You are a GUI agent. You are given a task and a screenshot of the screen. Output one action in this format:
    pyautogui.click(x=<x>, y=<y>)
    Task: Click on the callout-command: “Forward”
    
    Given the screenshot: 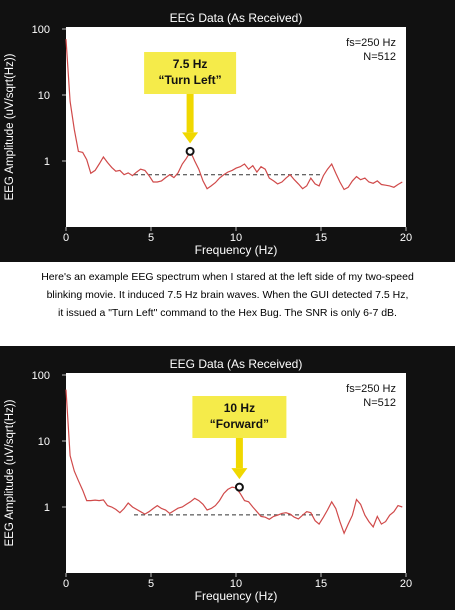 What is the action you would take?
    pyautogui.click(x=239, y=424)
    